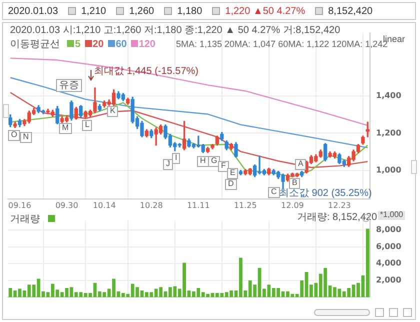  I want to click on annotation: G, so click(214, 161).